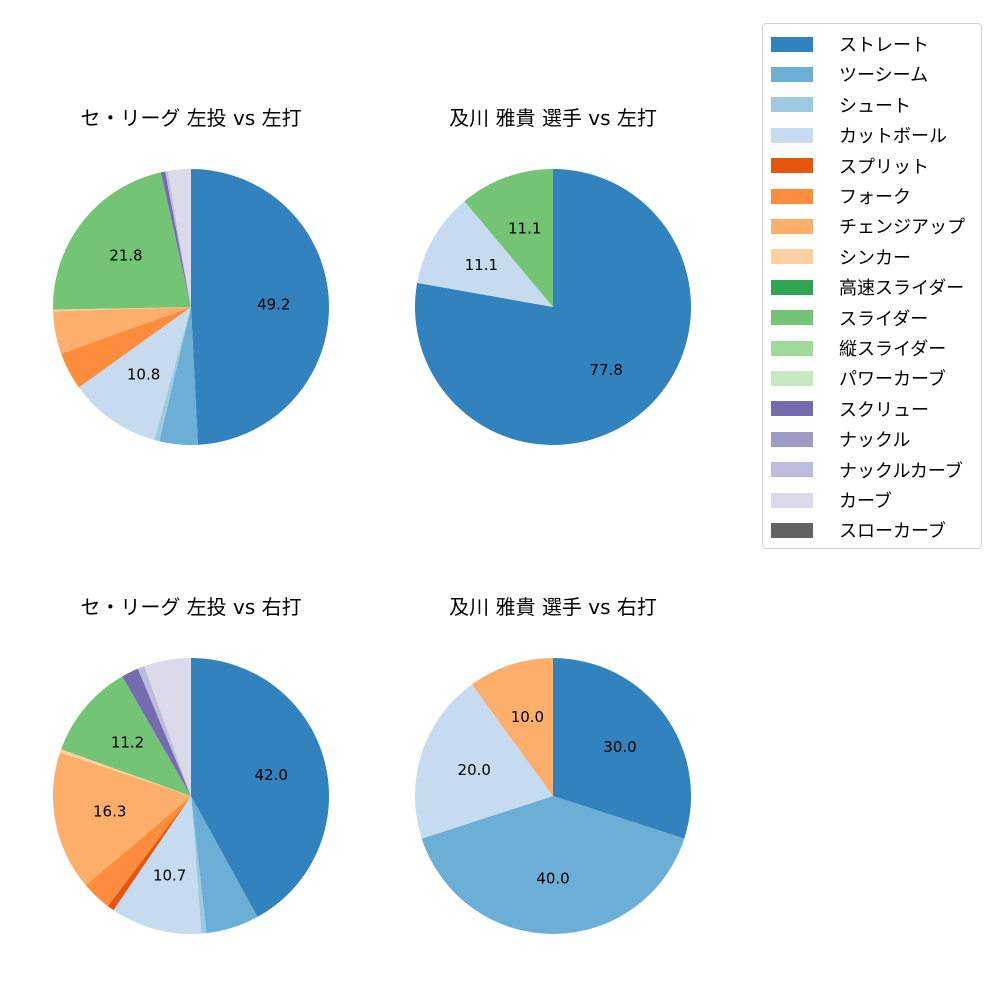 This screenshot has width=1000, height=1000. Describe the element at coordinates (553, 607) in the screenshot. I see `chart-title: 及川 雅貴 選手 vs 右打` at that location.